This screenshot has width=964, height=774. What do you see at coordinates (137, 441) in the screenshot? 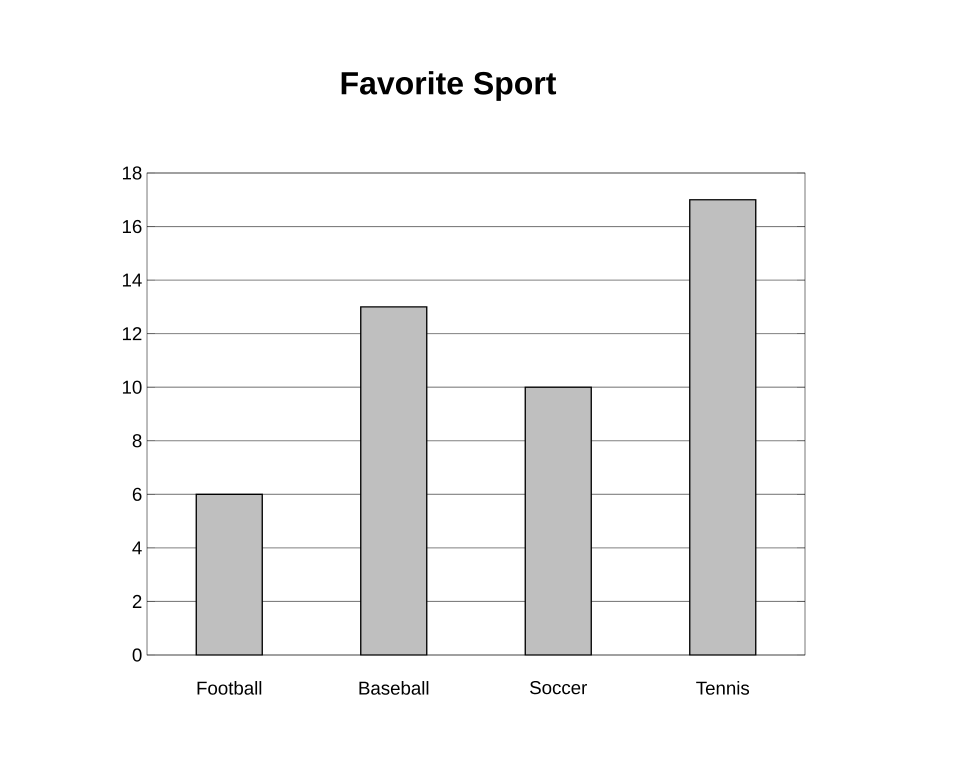
I see `y-tick-label: 8` at bounding box center [137, 441].